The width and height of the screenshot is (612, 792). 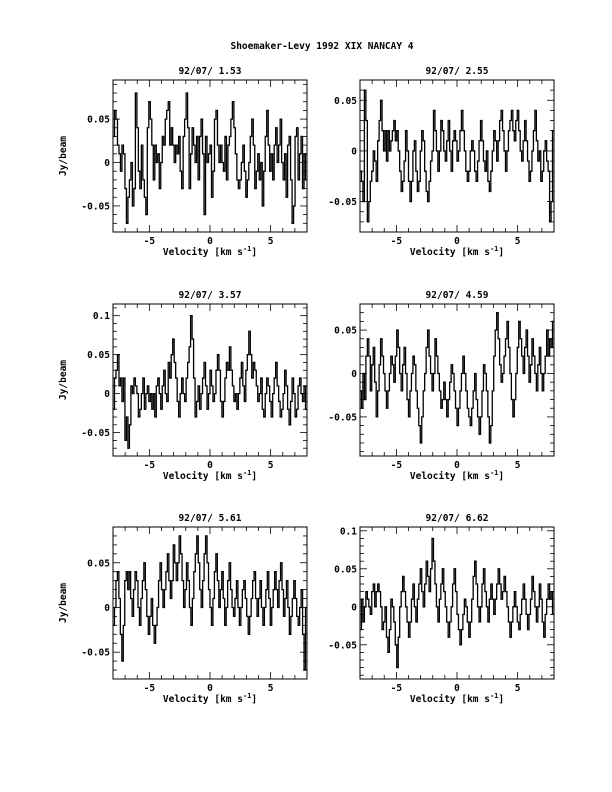 I want to click on panel-title: 92/07/ 4.59, so click(x=457, y=295).